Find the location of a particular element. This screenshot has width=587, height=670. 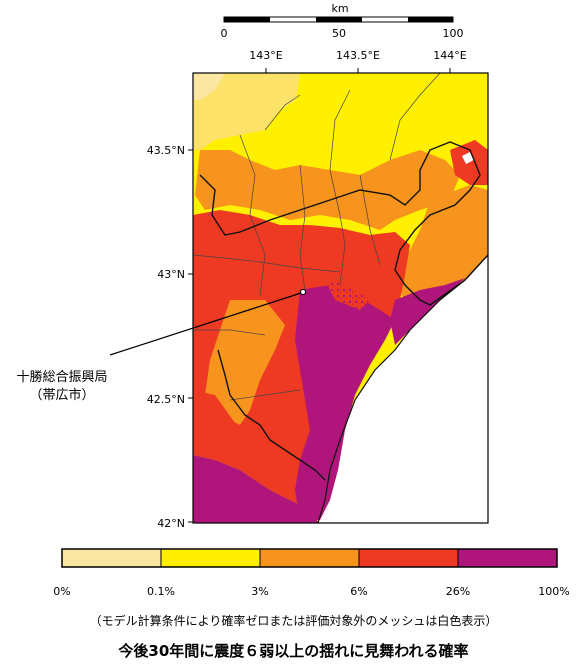

legend-label-5: 100% is located at coordinates (553, 591).